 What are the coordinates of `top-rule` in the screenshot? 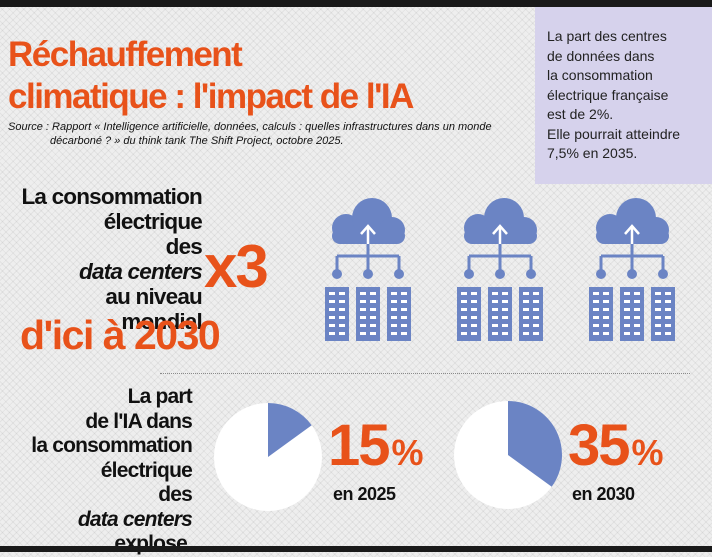 It's located at (356, 3).